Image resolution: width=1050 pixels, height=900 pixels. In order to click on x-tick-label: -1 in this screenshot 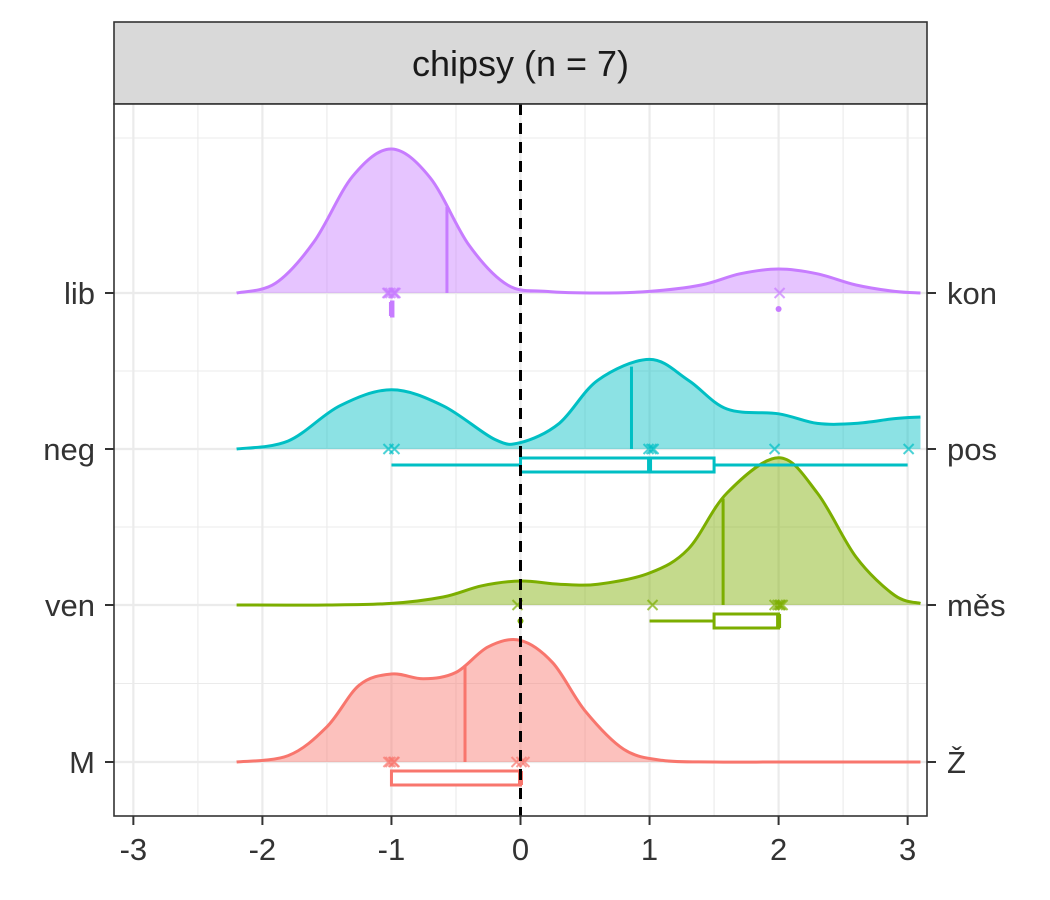, I will do `click(392, 849)`.